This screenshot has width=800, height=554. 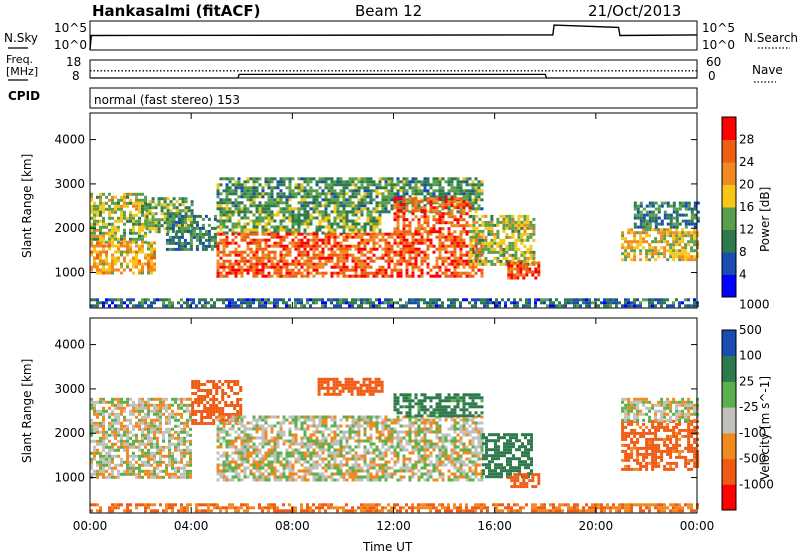 I want to click on beam-title: Beam 12, so click(x=388, y=11).